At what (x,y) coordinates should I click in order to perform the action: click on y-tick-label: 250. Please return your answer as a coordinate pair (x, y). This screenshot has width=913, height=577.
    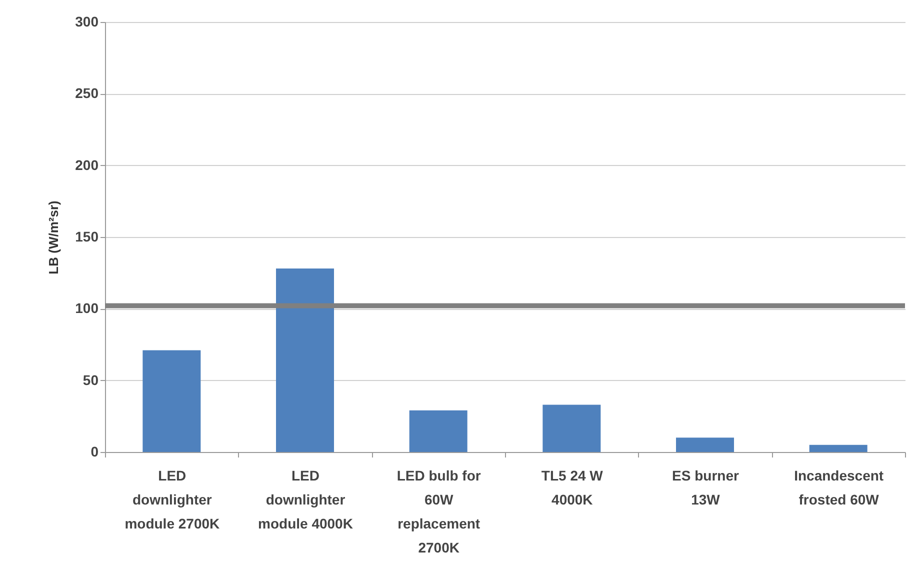
    Looking at the image, I should click on (87, 93).